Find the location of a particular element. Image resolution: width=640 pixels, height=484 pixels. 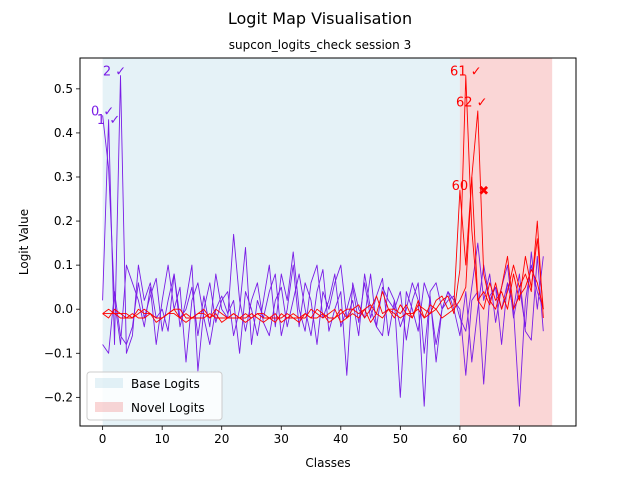

y-tick-label-7: 0.5 is located at coordinates (63, 89).